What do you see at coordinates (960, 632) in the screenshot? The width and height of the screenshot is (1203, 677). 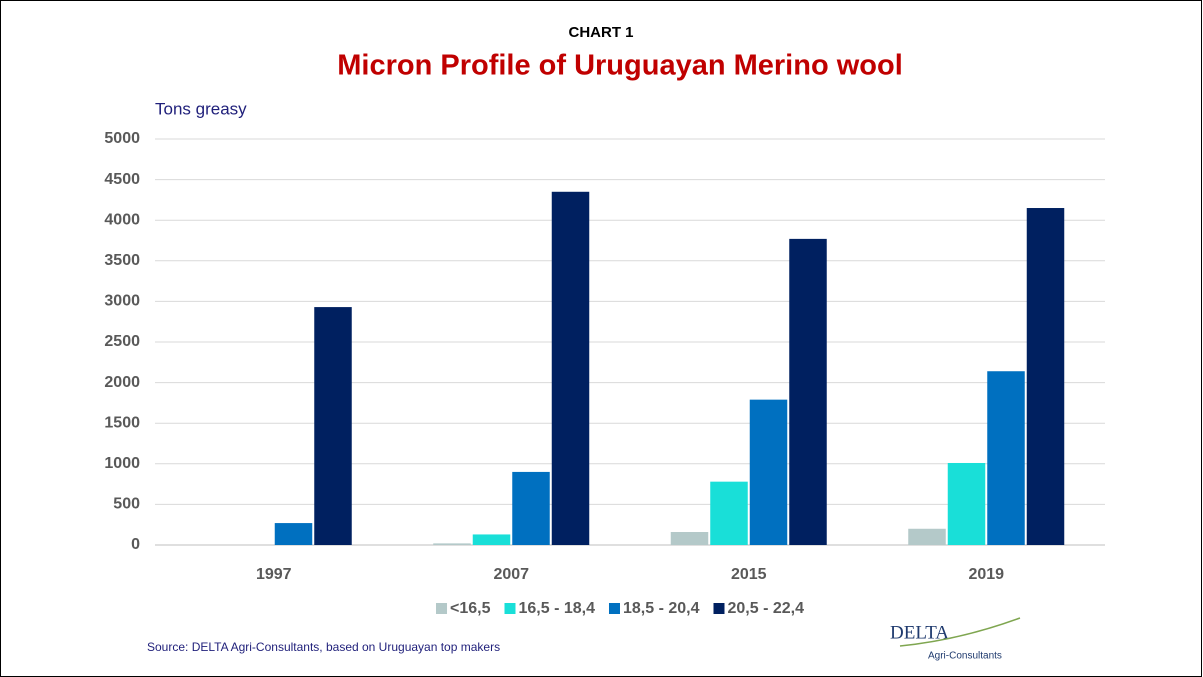 I see `logo-swoosh` at bounding box center [960, 632].